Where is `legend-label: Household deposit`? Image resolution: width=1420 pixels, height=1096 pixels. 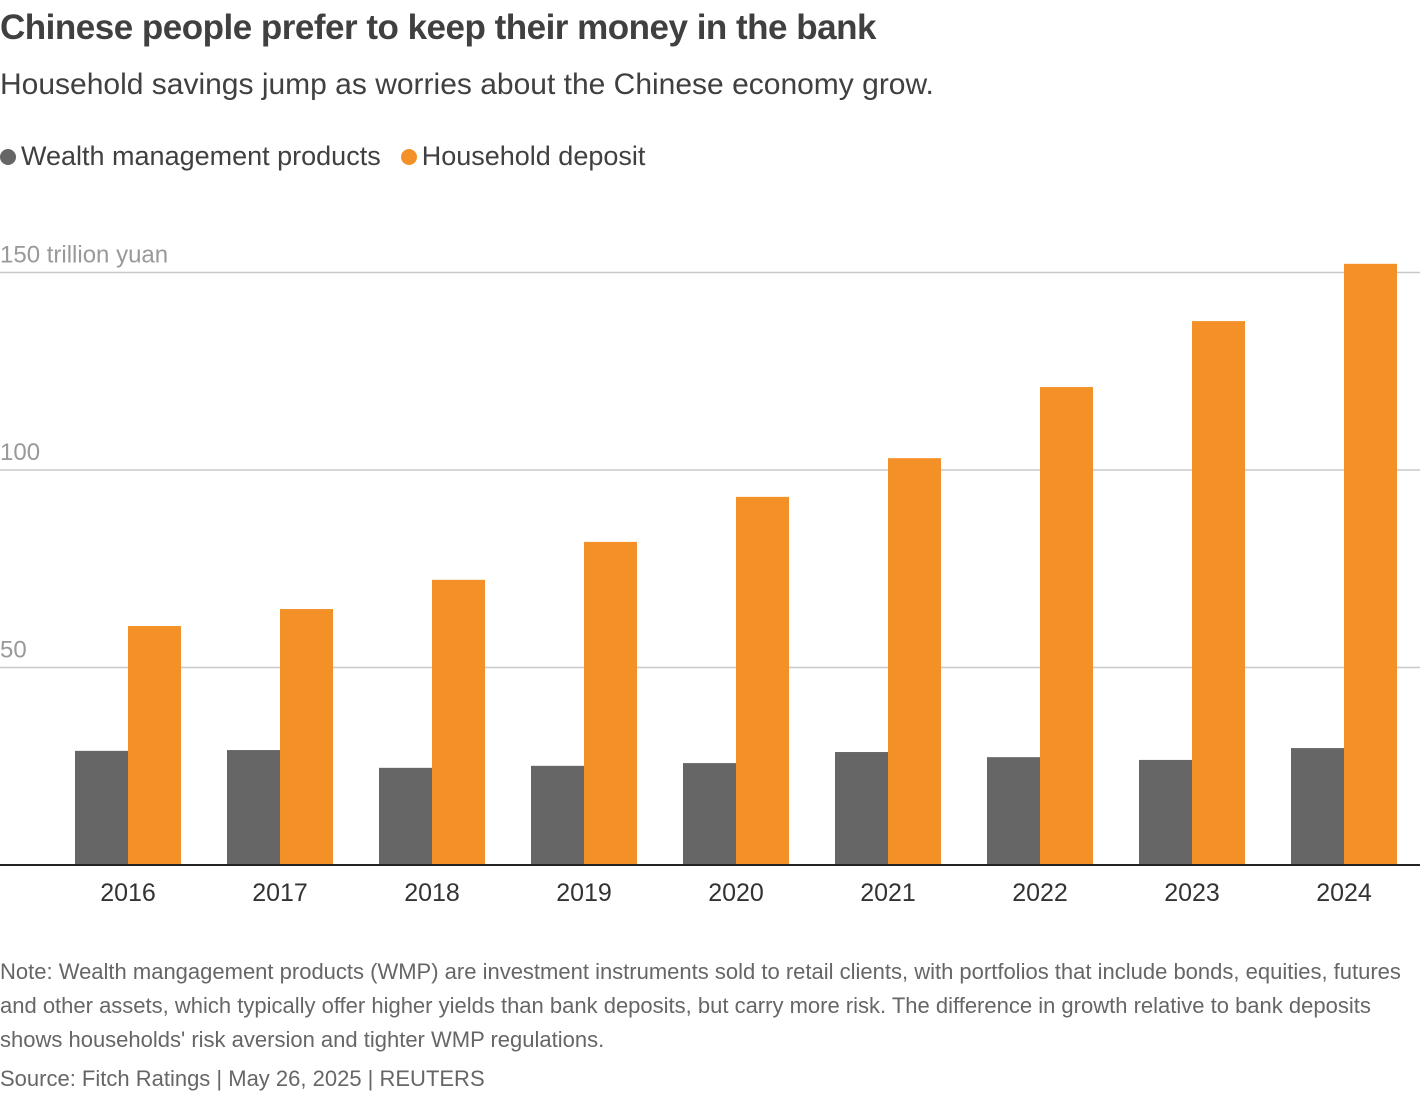
legend-label: Household deposit is located at coordinates (533, 156).